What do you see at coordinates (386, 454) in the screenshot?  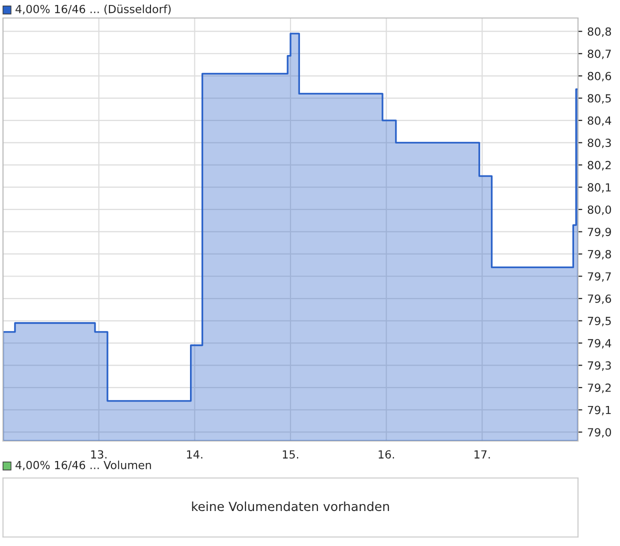 I see `x-tick-label: 16.` at bounding box center [386, 454].